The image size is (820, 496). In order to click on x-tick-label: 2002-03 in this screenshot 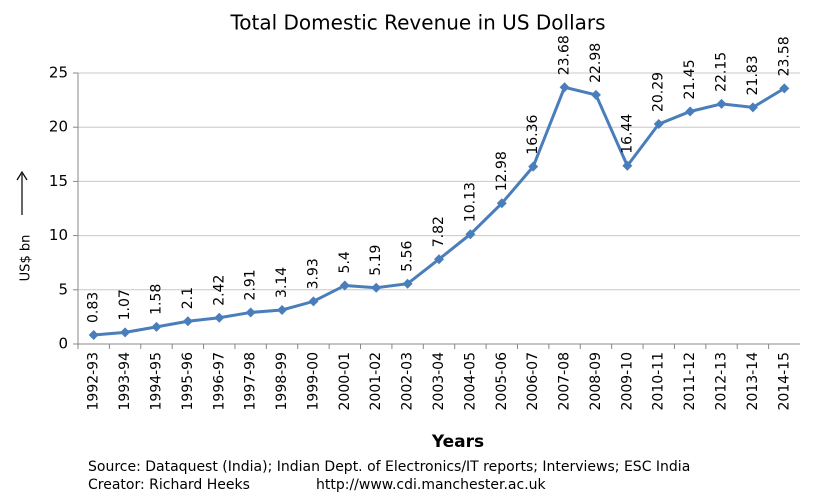, I will do `click(408, 381)`.